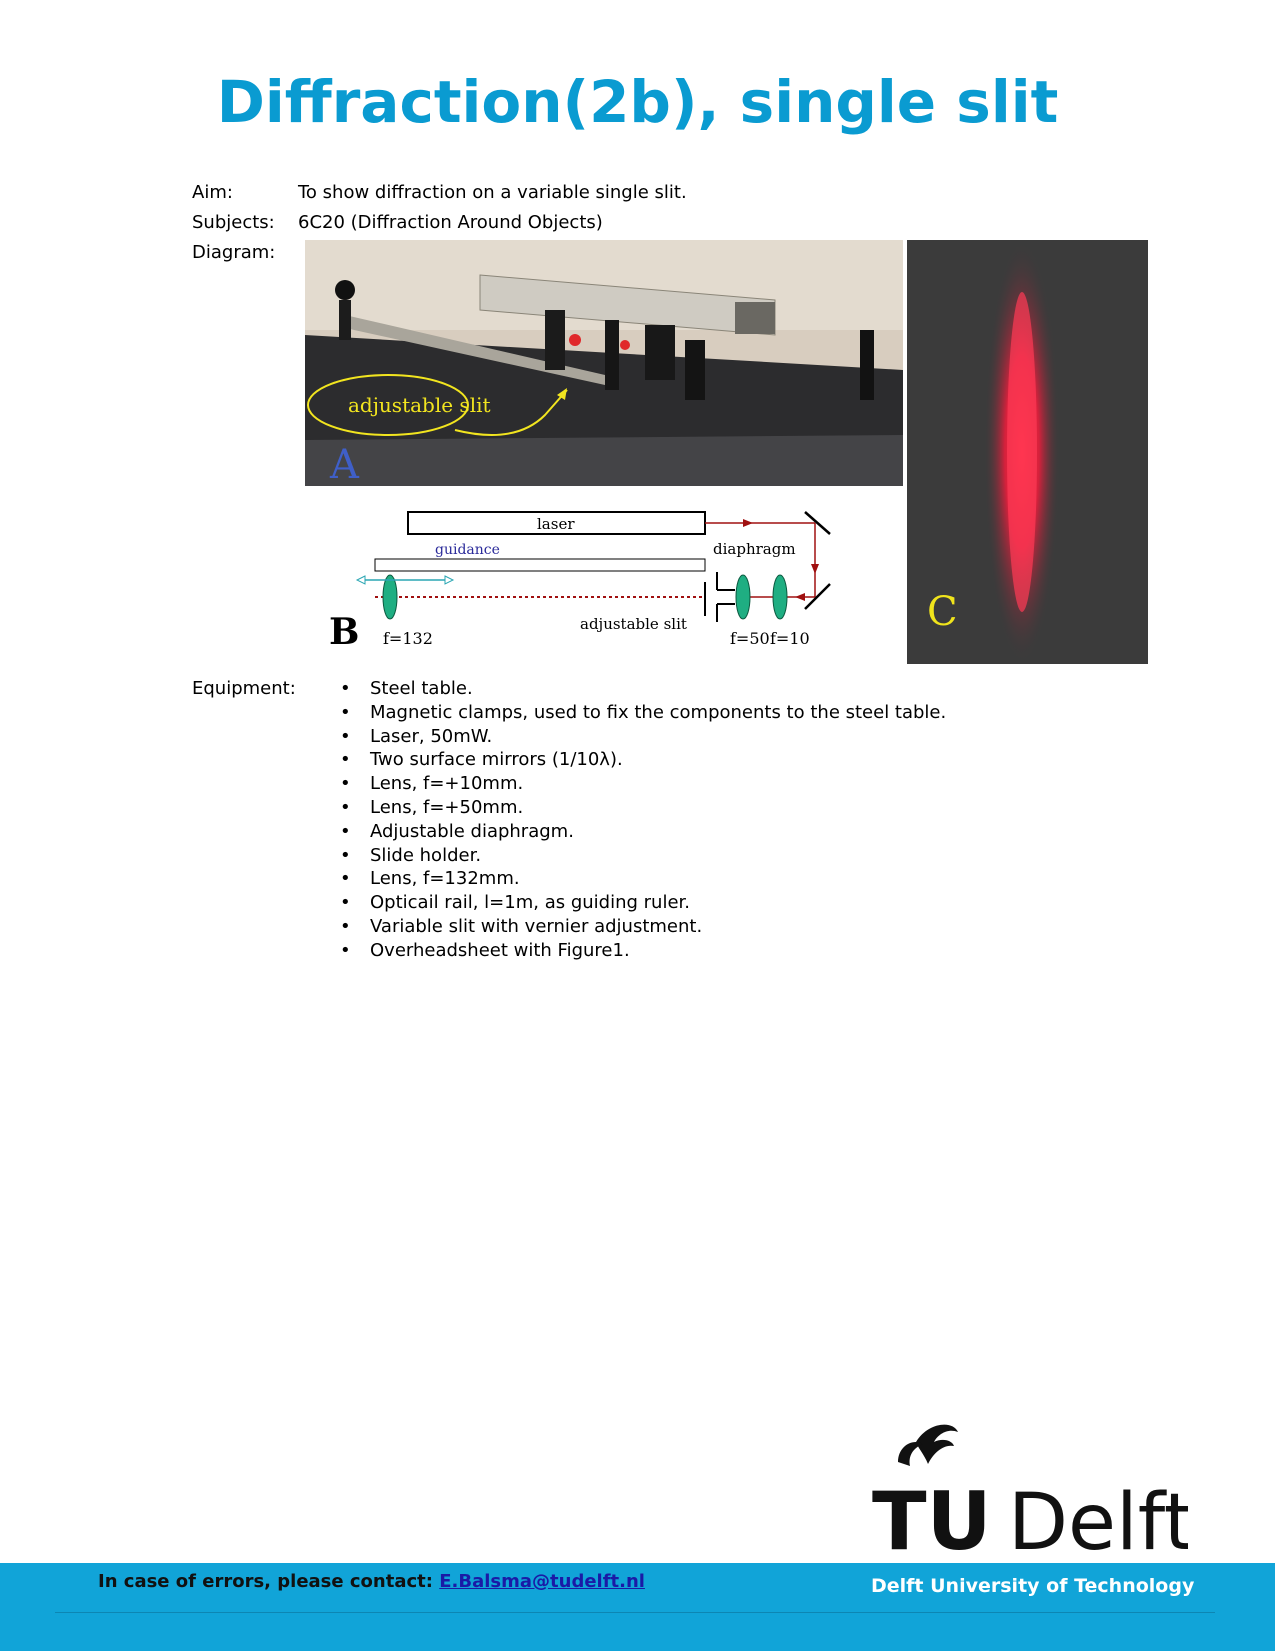  Describe the element at coordinates (450, 222) in the screenshot. I see `subjects-value: 6C20 (Diffraction Around Objects)` at that location.